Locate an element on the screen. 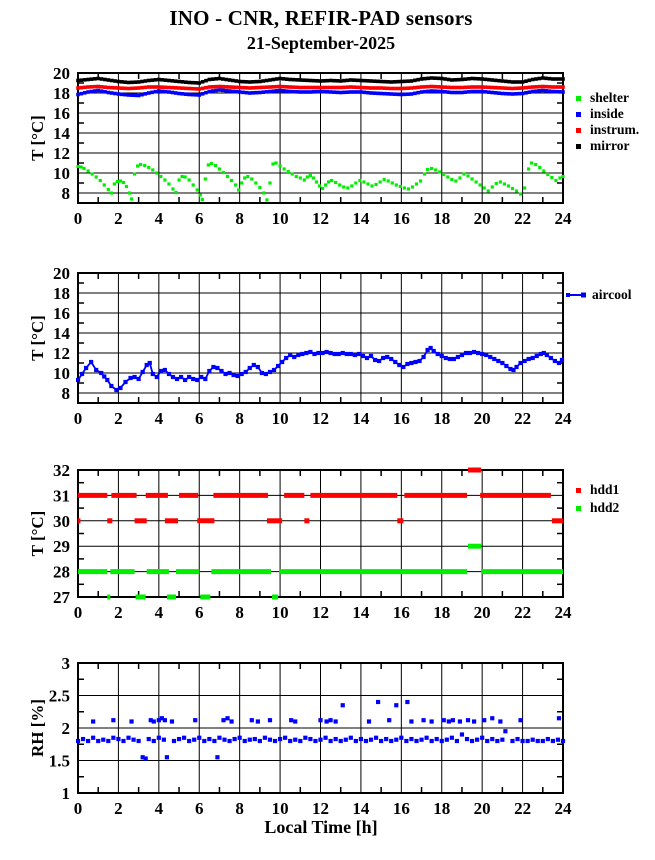 The width and height of the screenshot is (655, 860). legend-label: hdd1 is located at coordinates (605, 489).